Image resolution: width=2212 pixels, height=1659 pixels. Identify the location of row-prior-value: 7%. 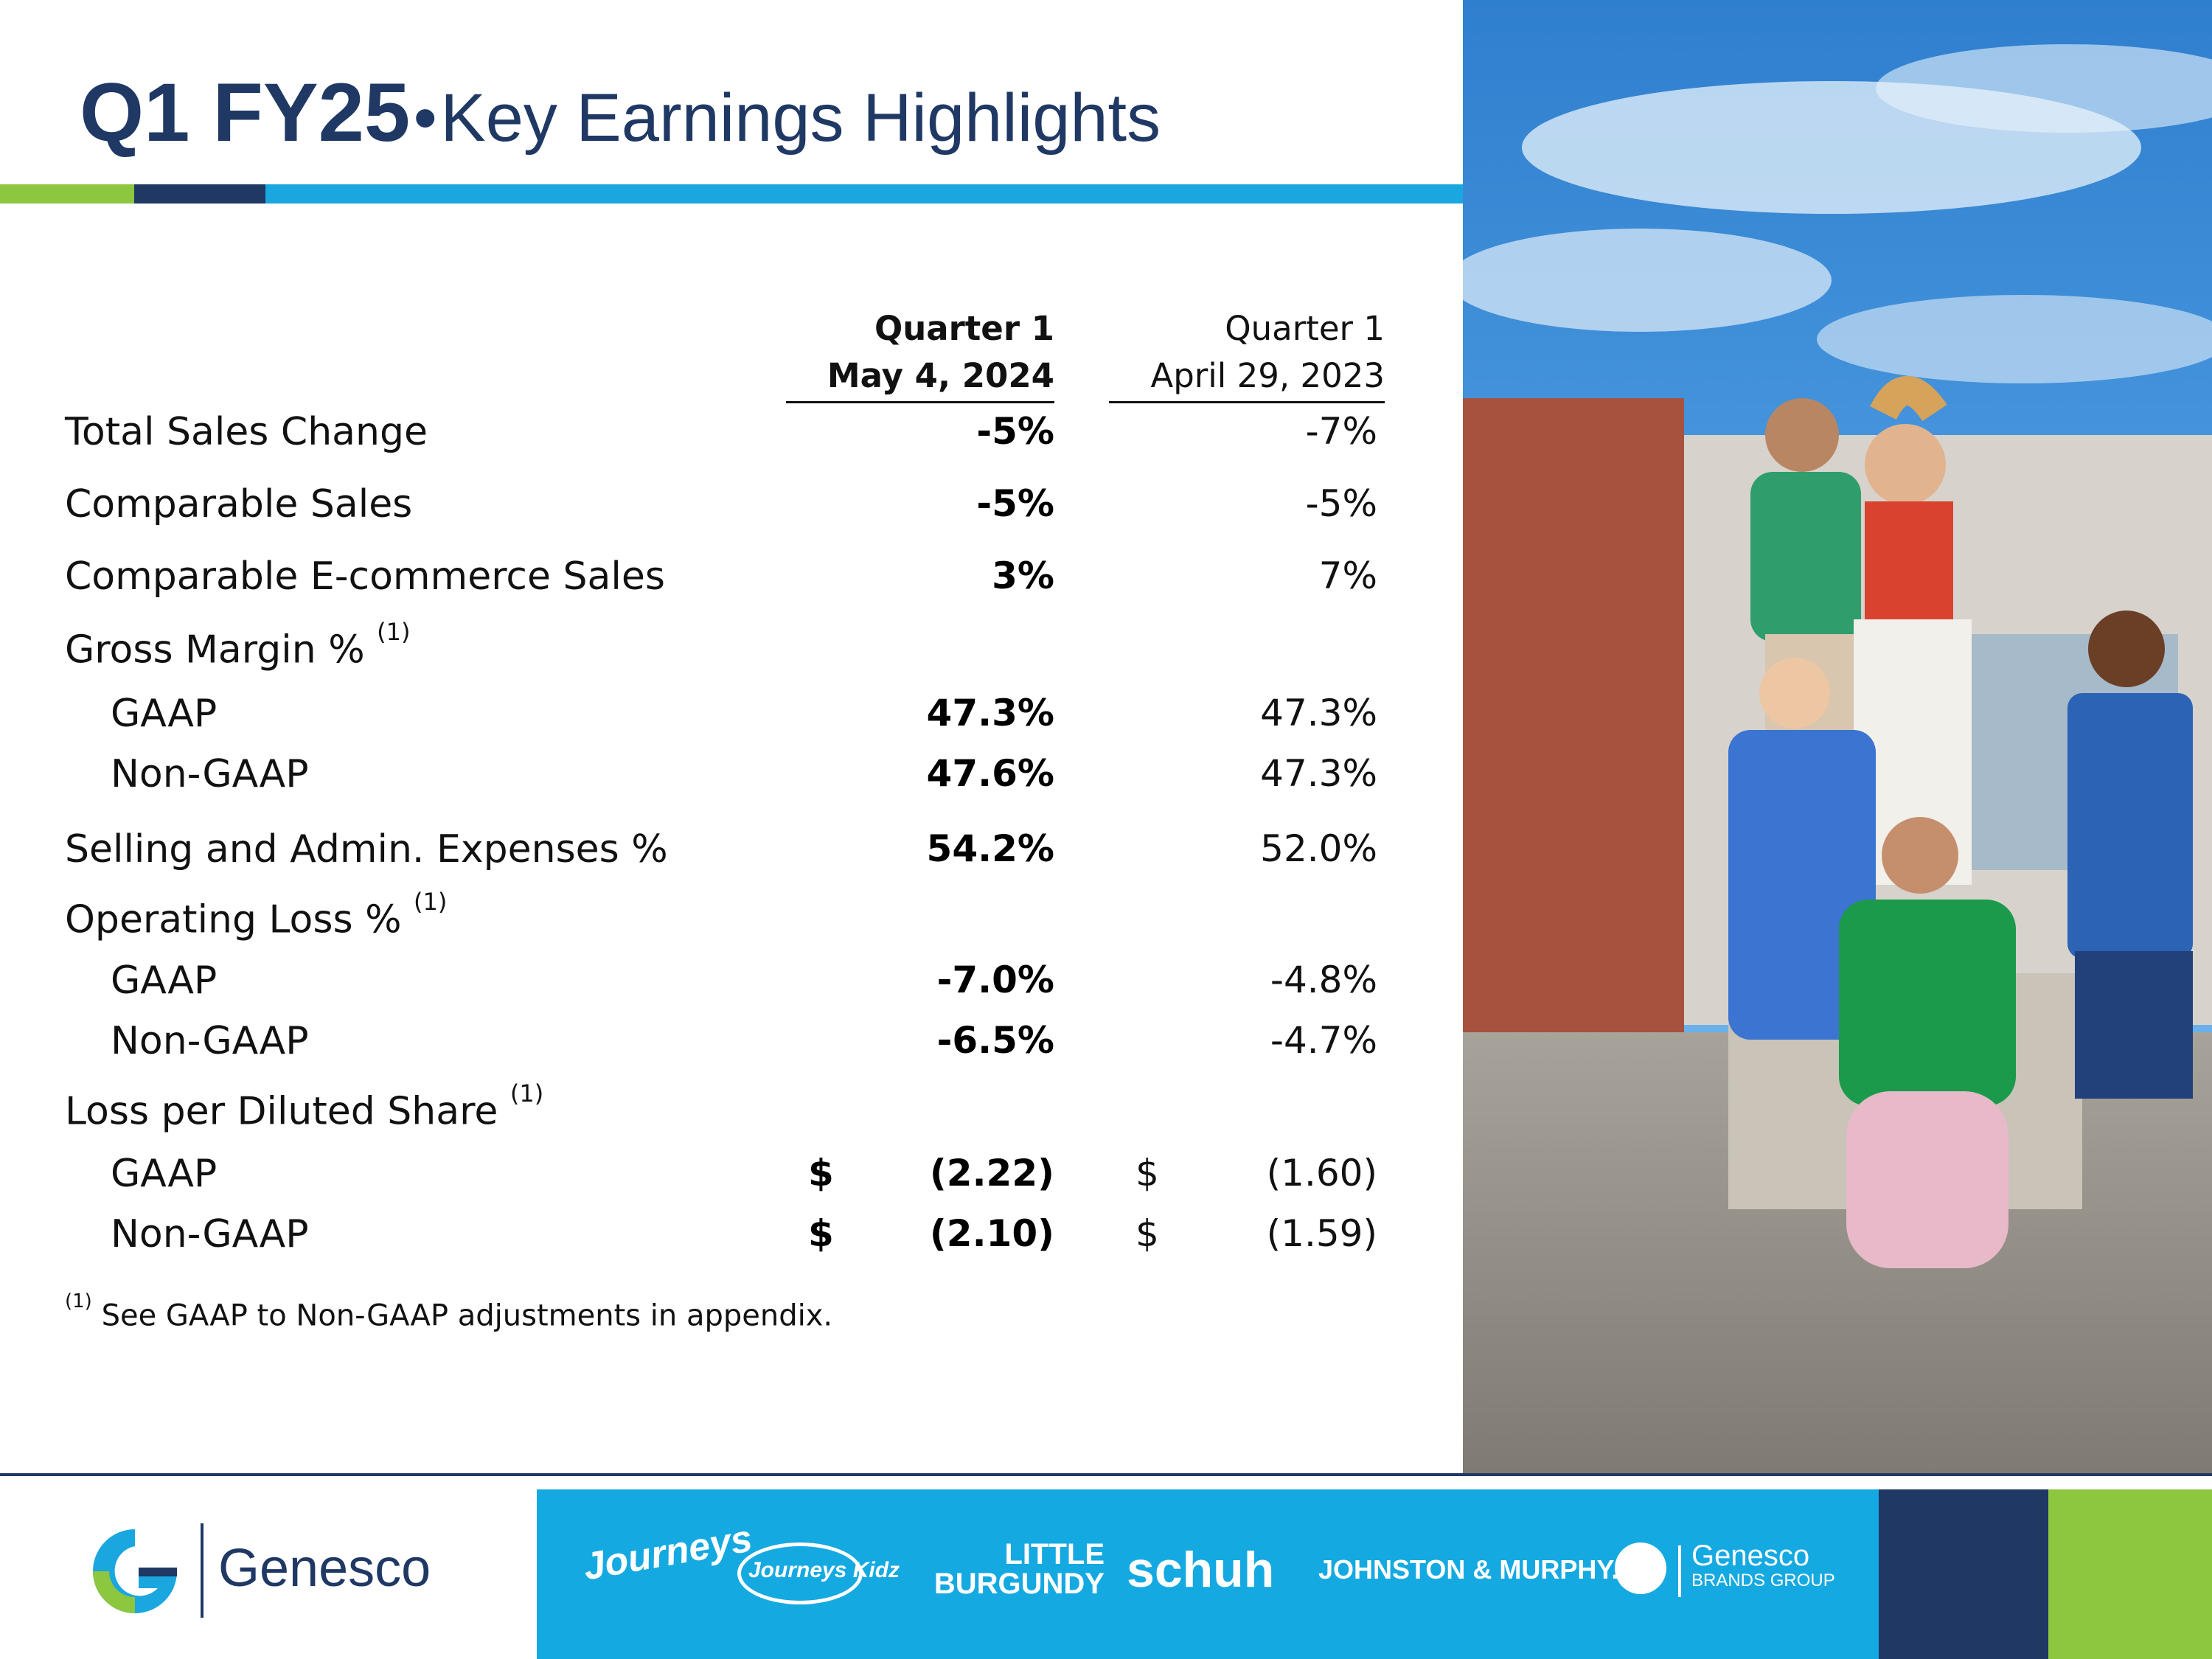
(1347, 575).